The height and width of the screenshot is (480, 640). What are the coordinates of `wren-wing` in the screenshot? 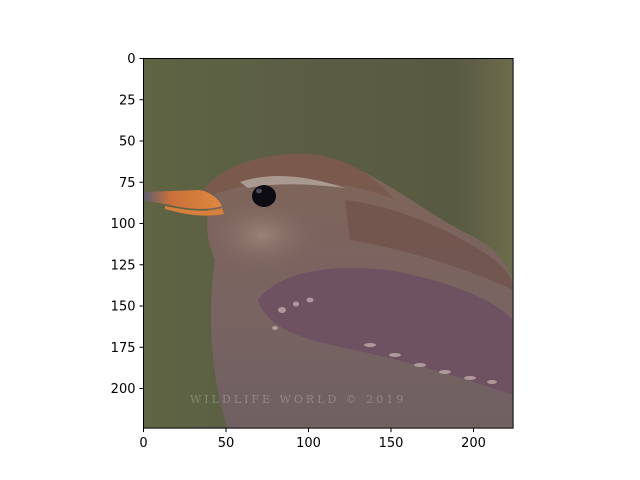 It's located at (385, 331).